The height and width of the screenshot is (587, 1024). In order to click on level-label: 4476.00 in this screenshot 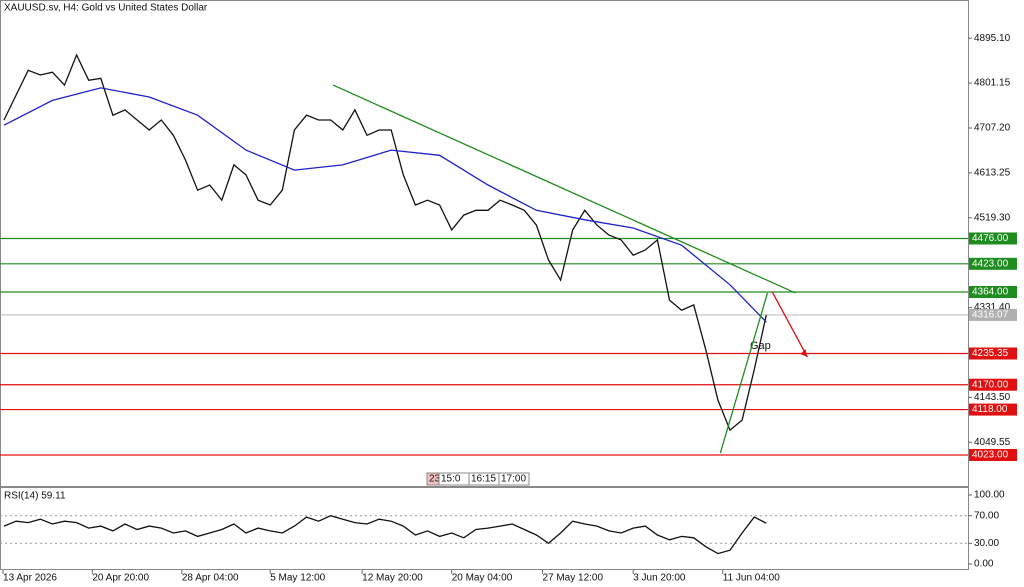, I will do `click(990, 238)`.